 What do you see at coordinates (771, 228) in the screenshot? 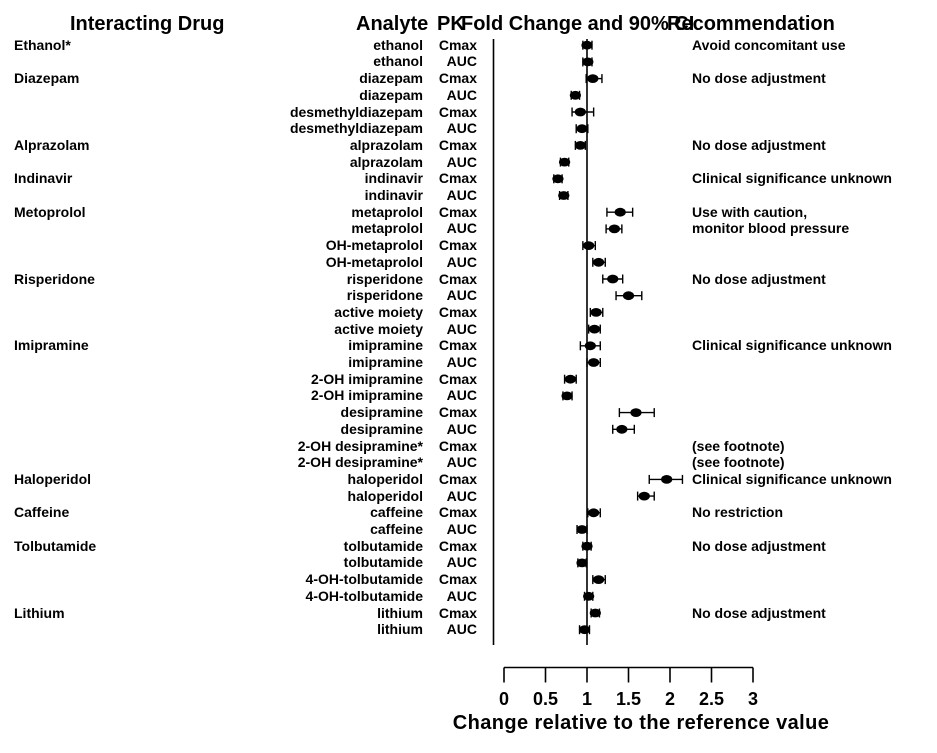
I see `recommendation-label: monitor blood pressure` at bounding box center [771, 228].